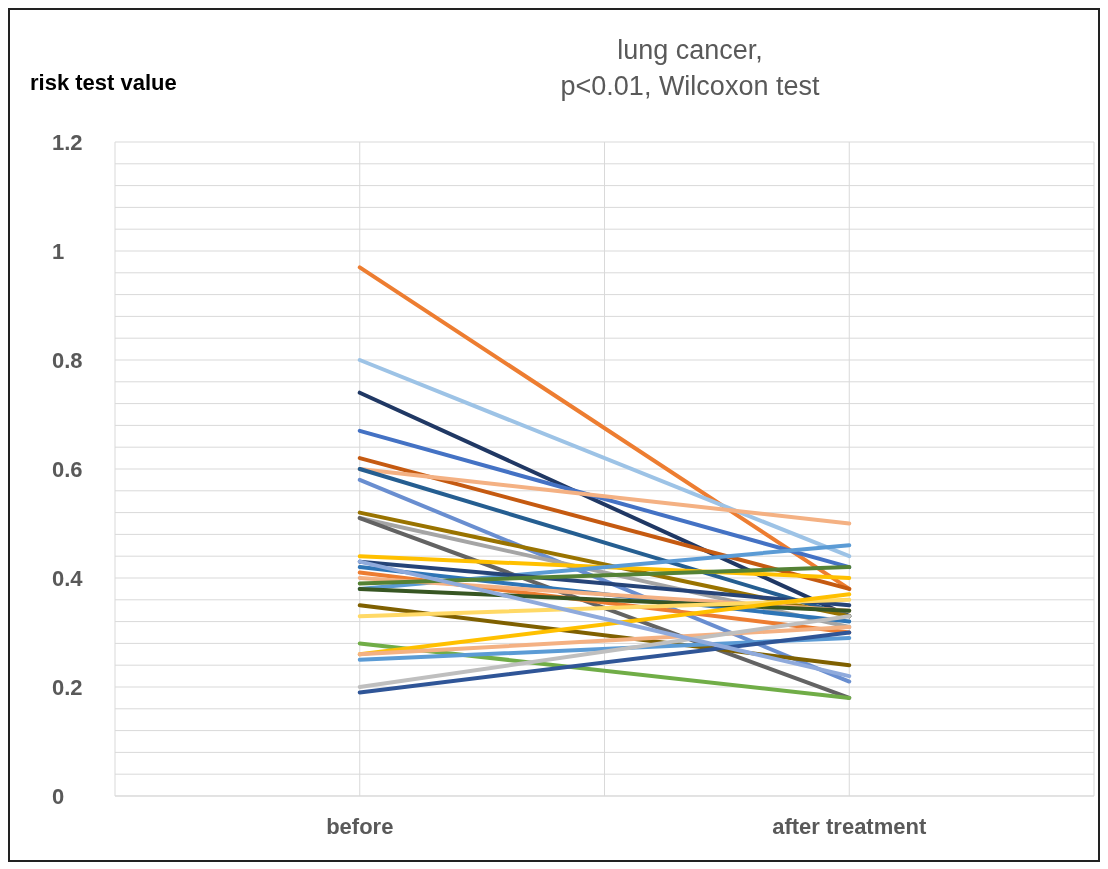 The width and height of the screenshot is (1108, 869). I want to click on y-tick-label: 0.4, so click(68, 578).